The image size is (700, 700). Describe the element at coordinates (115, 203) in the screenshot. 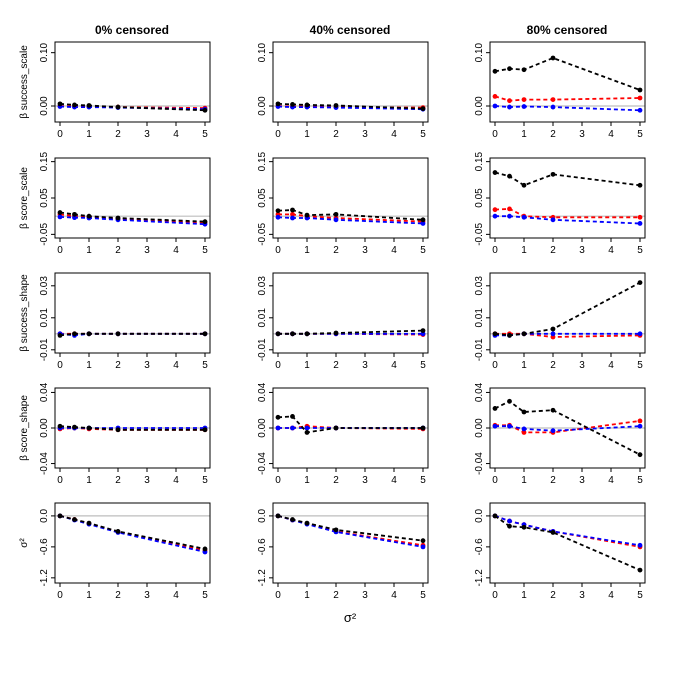

I see `panel-r1-c0: 0 1 2 3 4 5 -0.05 0.05 0.15 β score_scale` at that location.